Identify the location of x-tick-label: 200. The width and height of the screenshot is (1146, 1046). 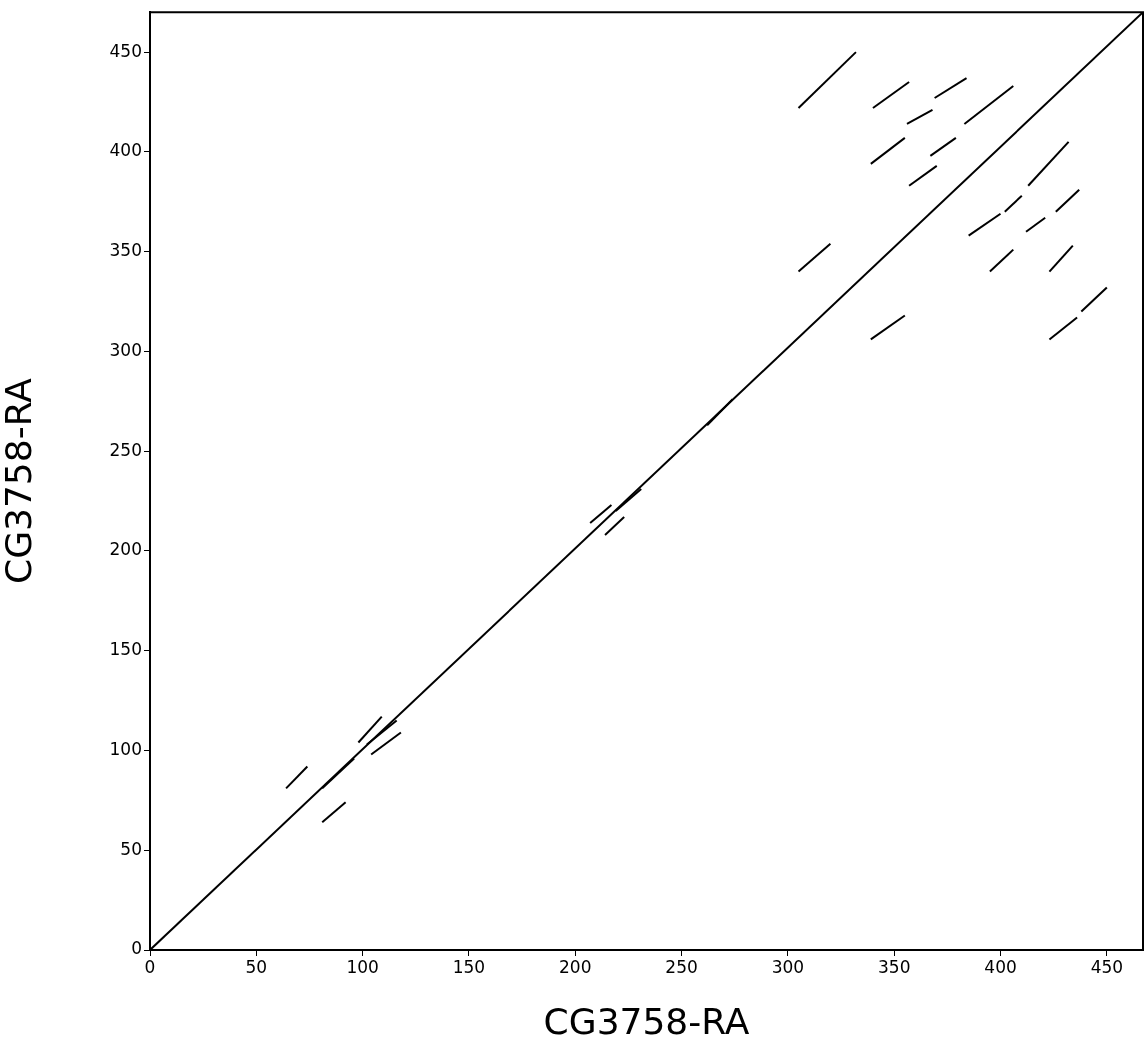
(575, 966).